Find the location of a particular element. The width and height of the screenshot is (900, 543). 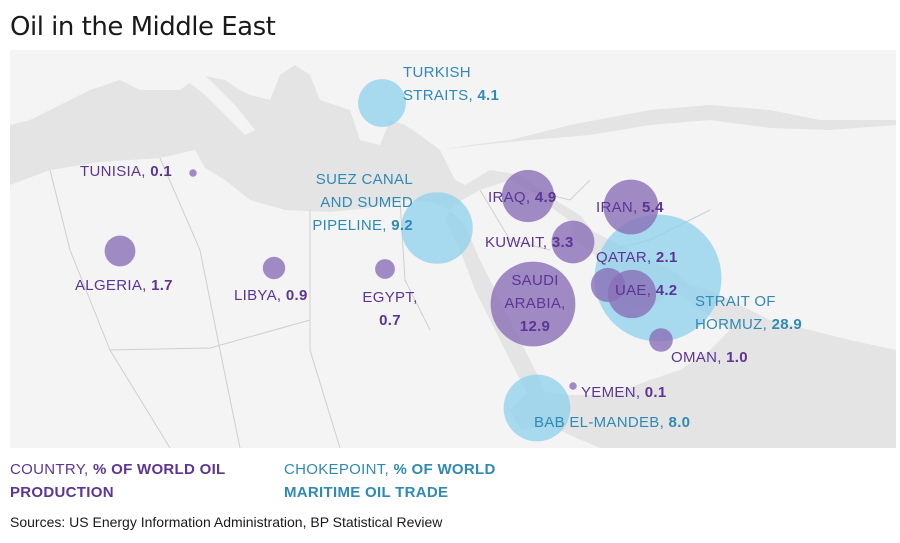

chokepoint-bubble-suez-canal-and-sumed-pipeline is located at coordinates (437, 228).